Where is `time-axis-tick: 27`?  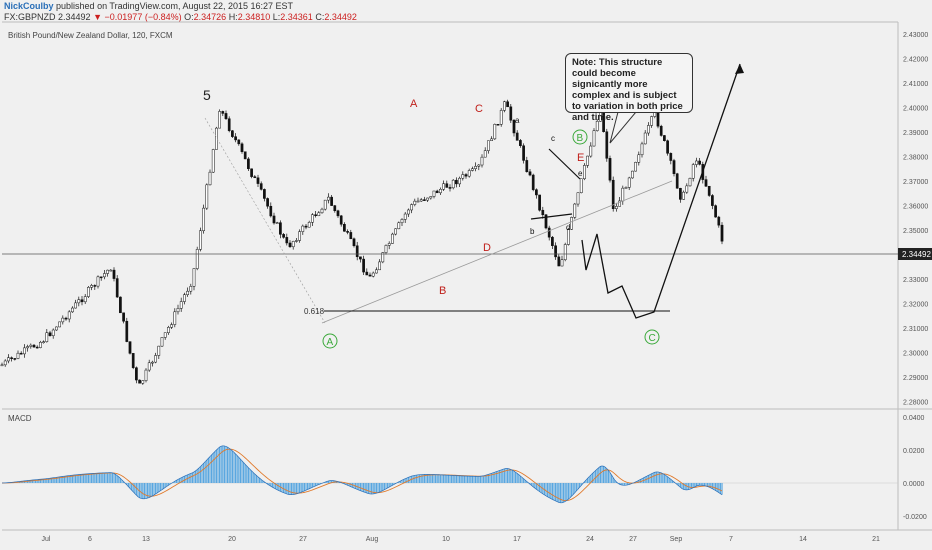
time-axis-tick: 27 is located at coordinates (303, 539).